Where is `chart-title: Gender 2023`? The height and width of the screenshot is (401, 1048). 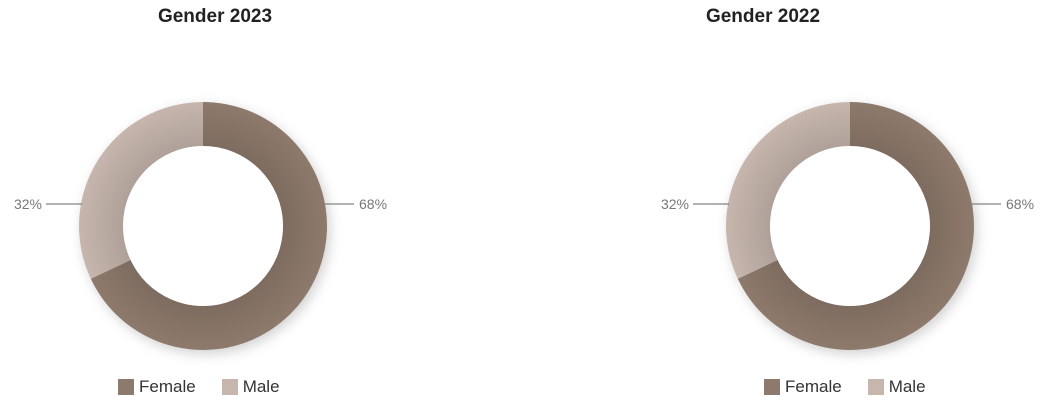
chart-title: Gender 2023 is located at coordinates (215, 16).